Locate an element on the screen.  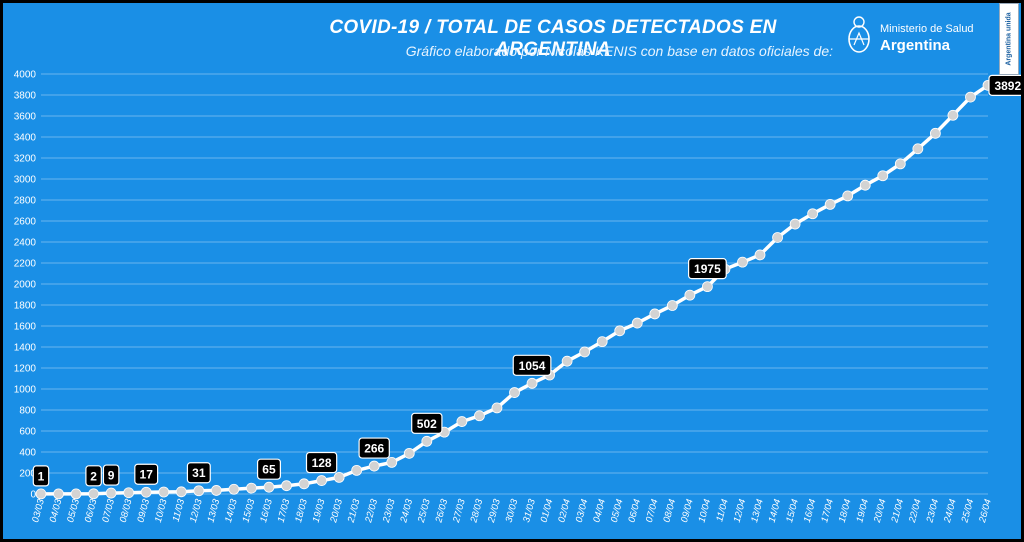
x-tick-label: 04/03 is located at coordinates (56, 510).